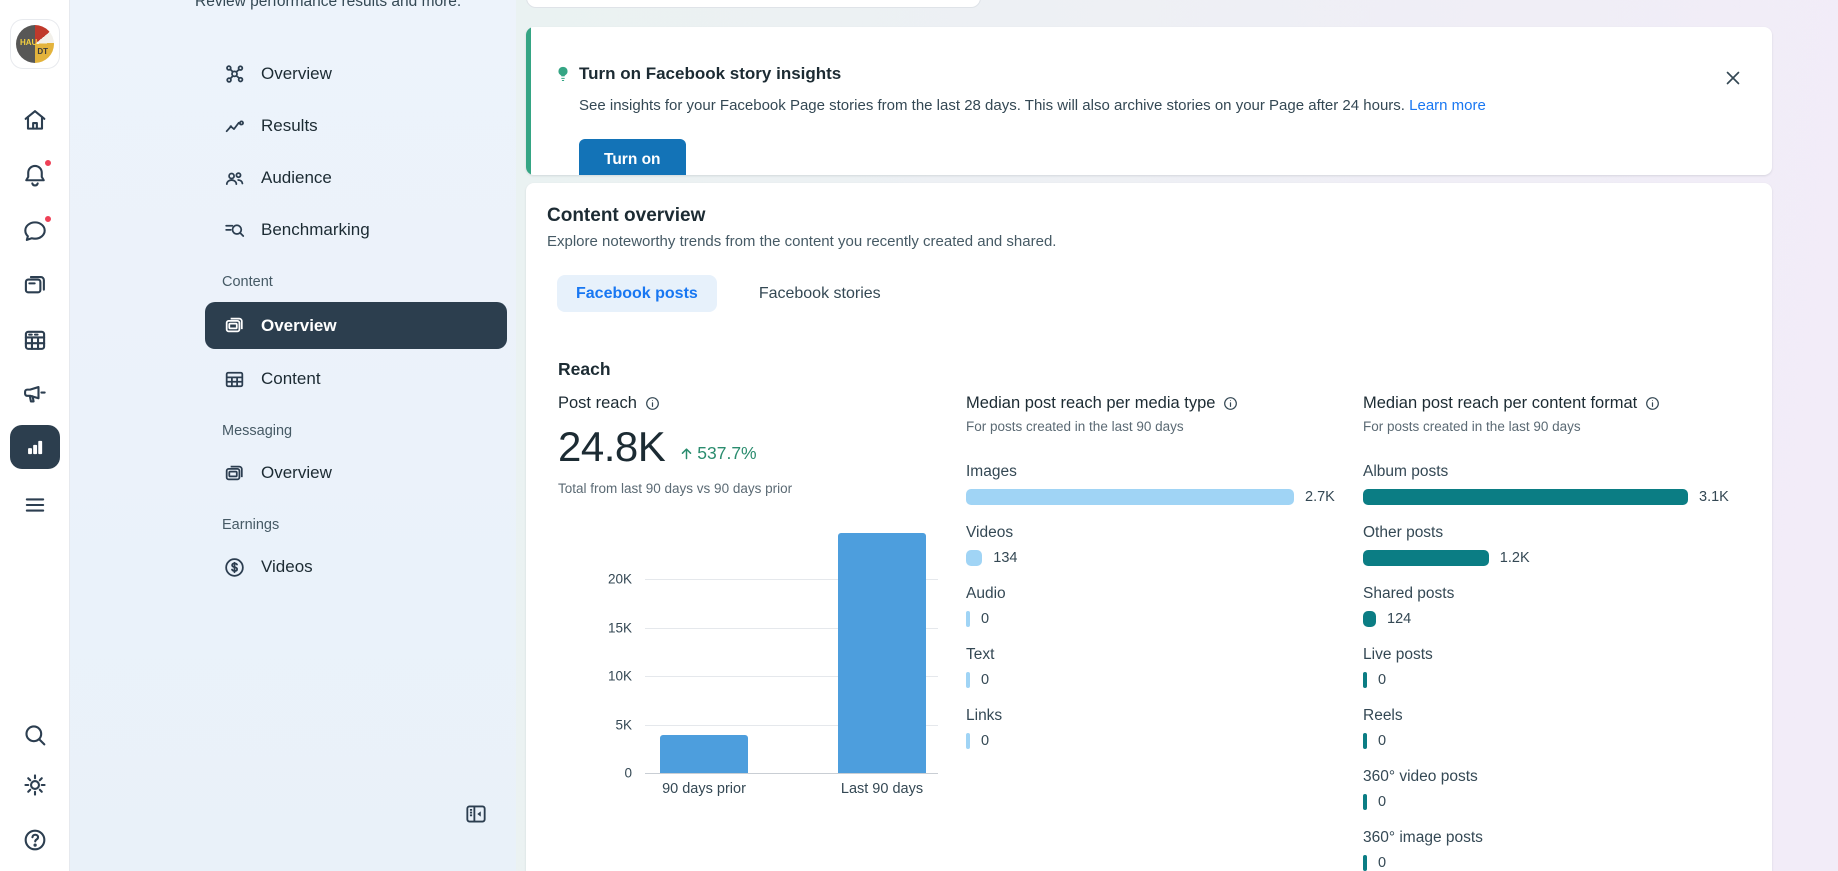  What do you see at coordinates (35, 44) in the screenshot?
I see `workspace-logo: HAU DT` at bounding box center [35, 44].